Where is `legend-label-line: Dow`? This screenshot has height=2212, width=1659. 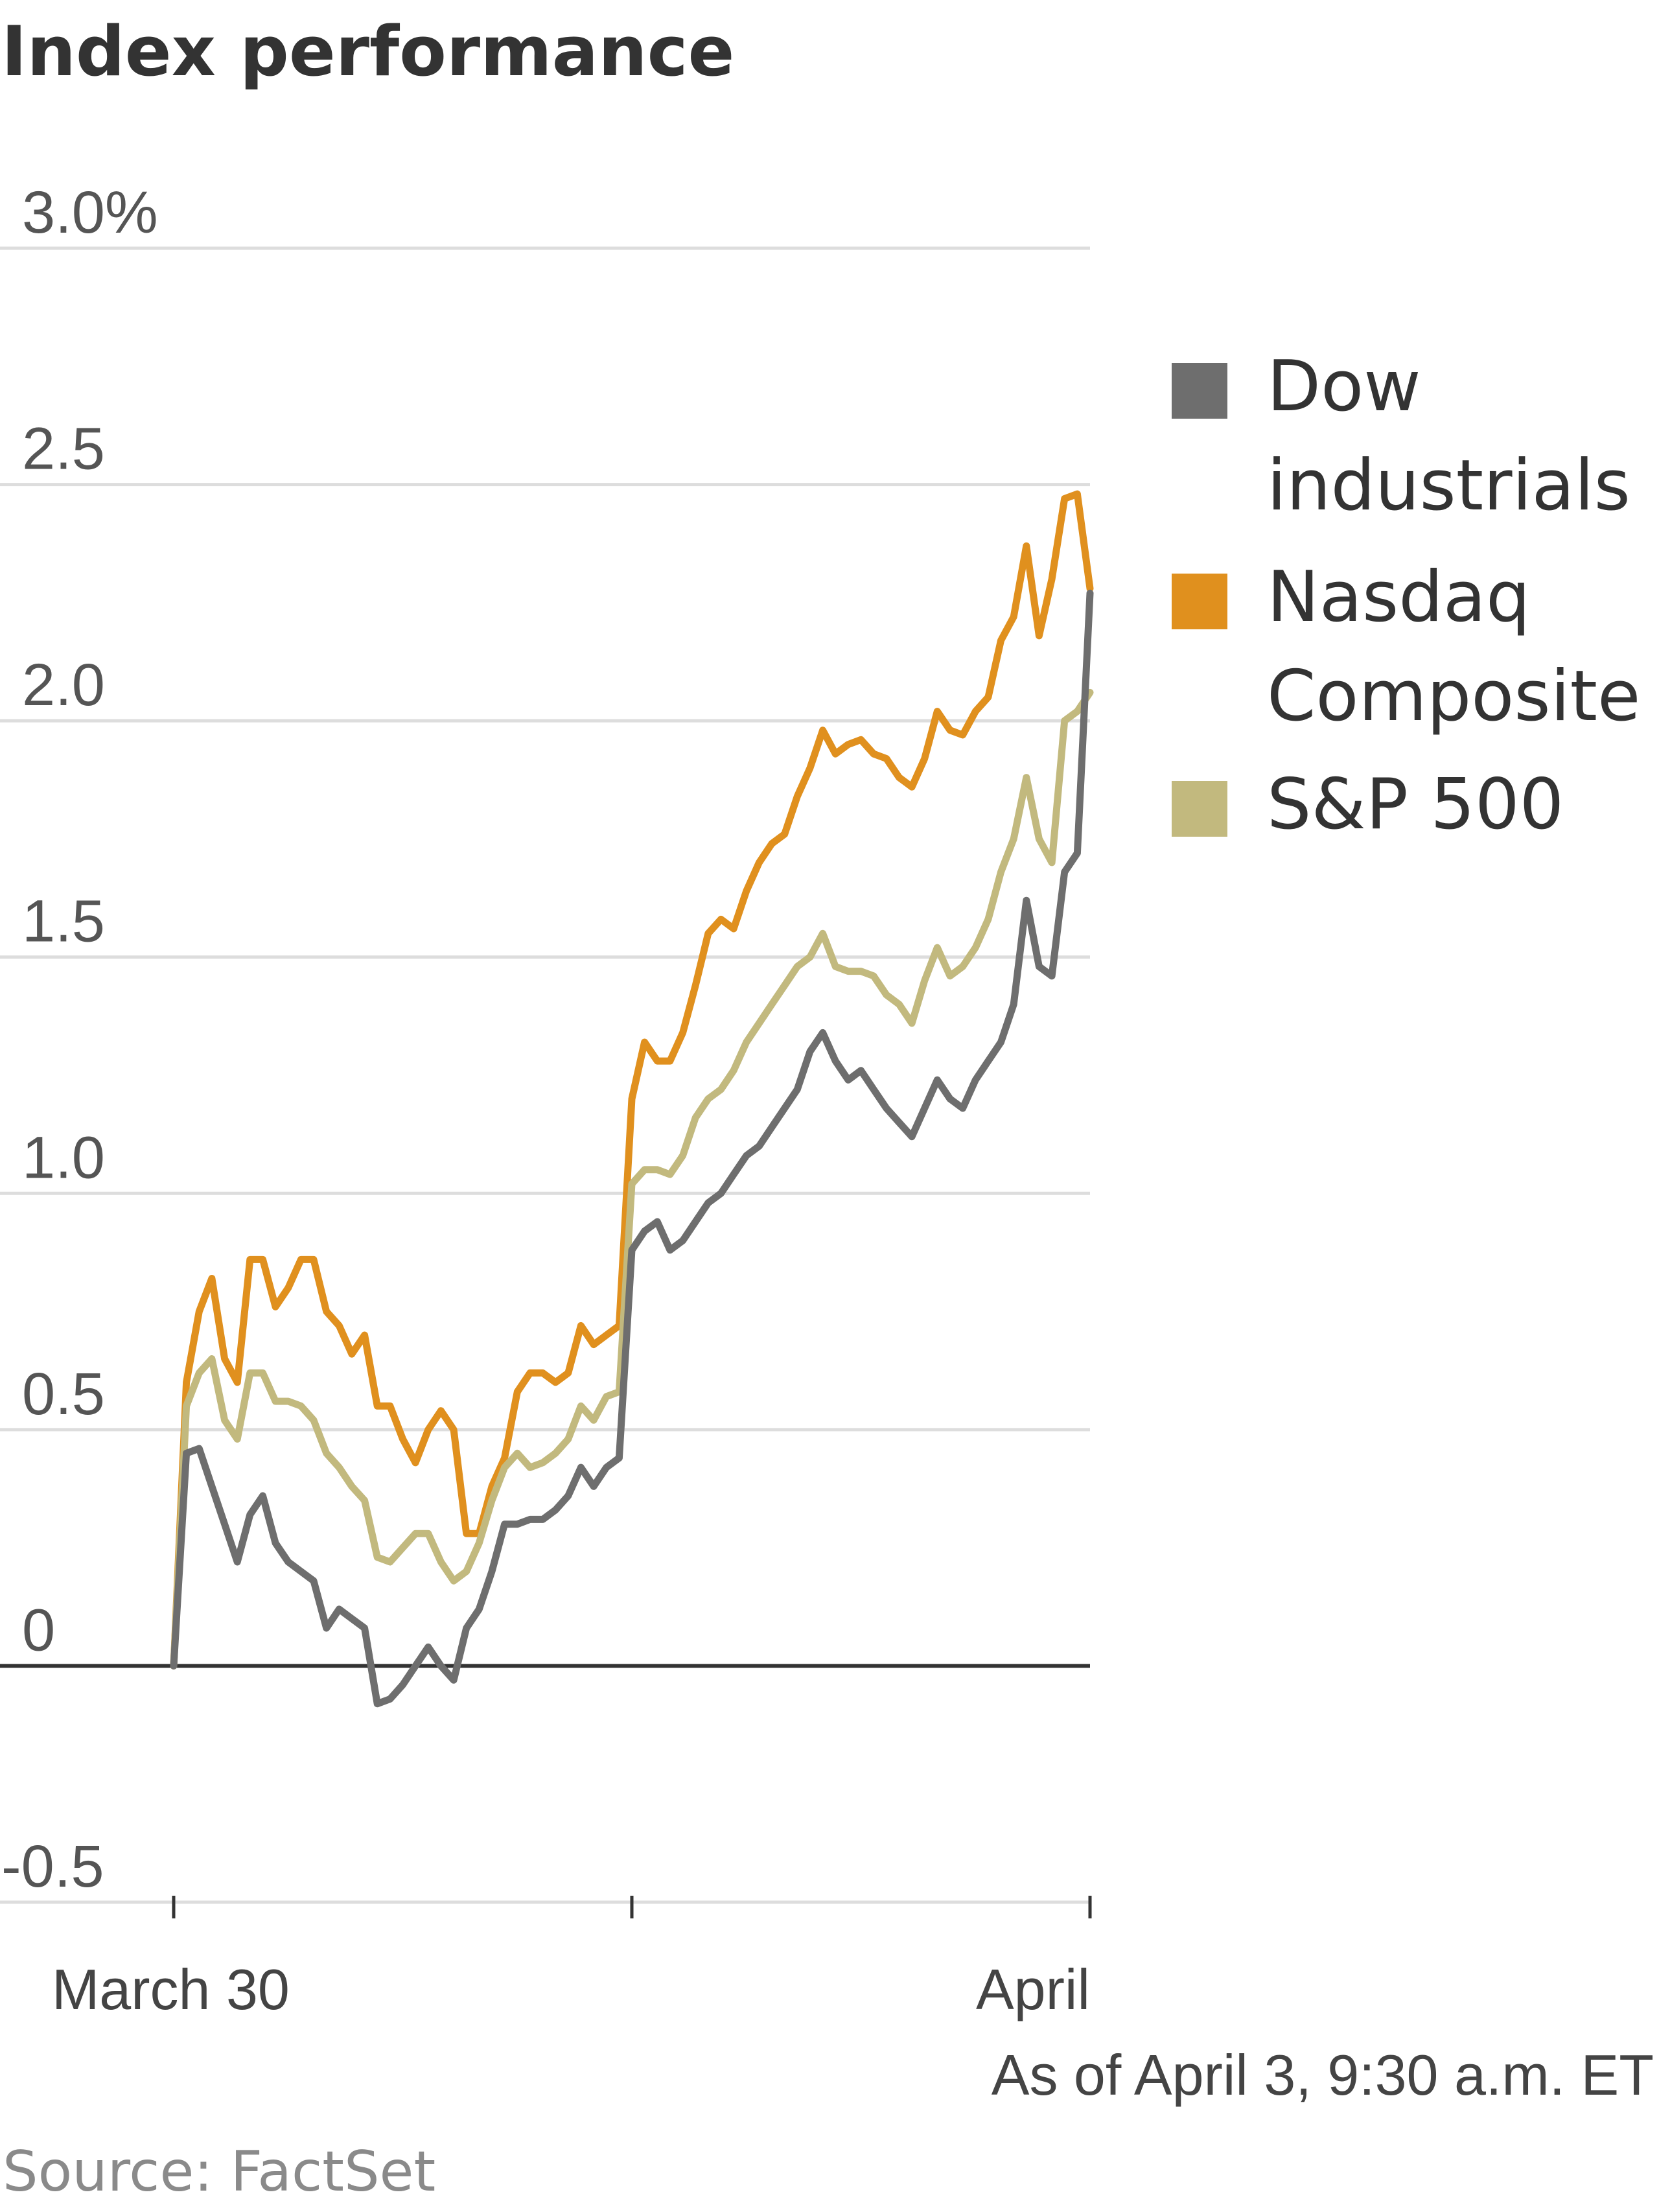 legend-label-line: Dow is located at coordinates (1344, 386).